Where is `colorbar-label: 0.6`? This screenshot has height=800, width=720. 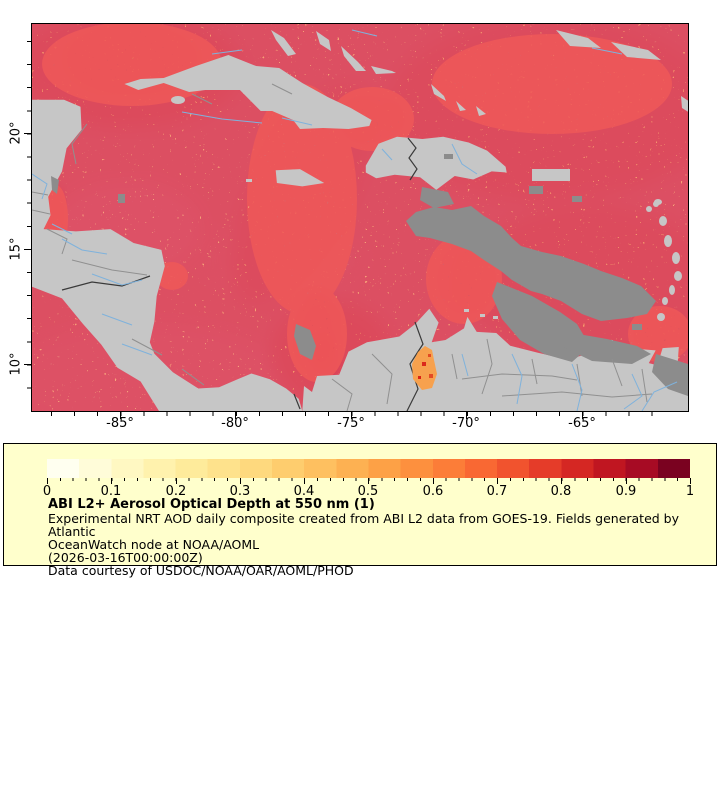 colorbar-label: 0.6 is located at coordinates (433, 491).